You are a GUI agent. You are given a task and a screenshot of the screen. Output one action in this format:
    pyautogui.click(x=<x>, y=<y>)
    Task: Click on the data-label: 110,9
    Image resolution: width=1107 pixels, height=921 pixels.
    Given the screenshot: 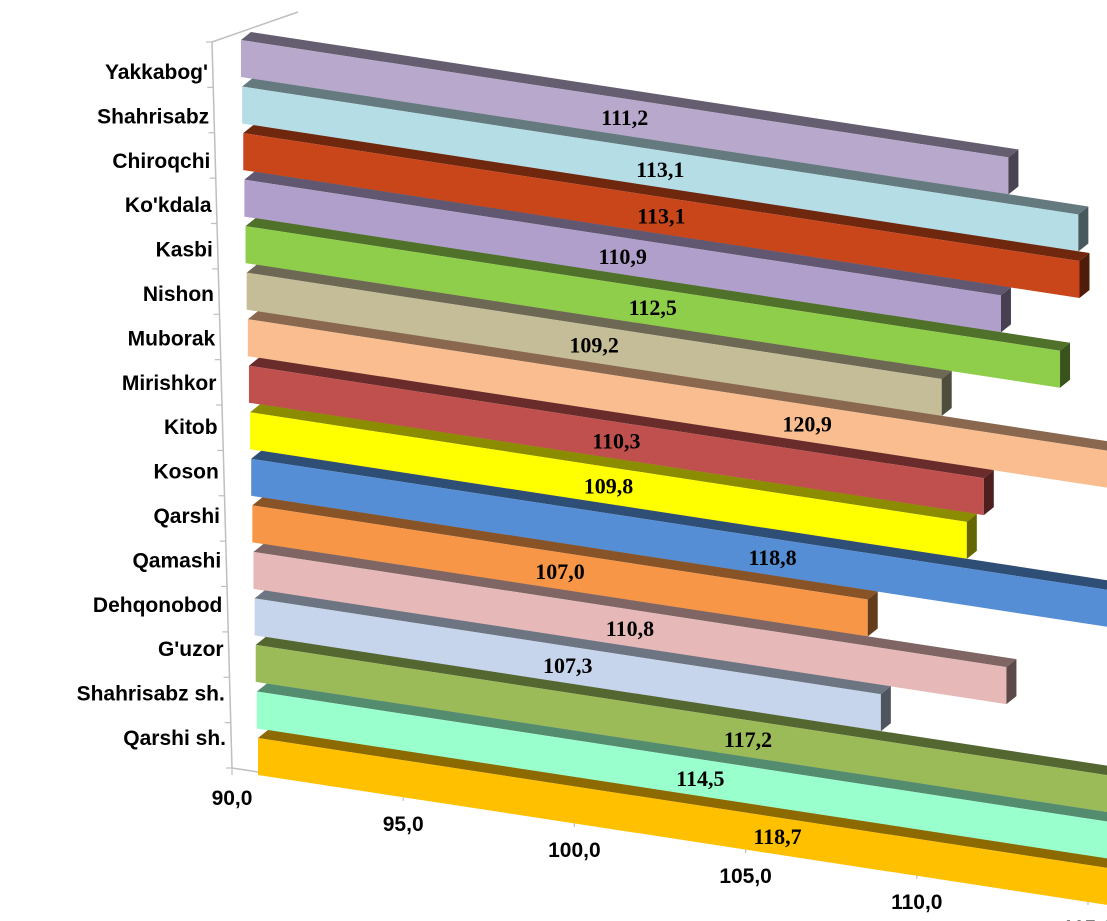 What is the action you would take?
    pyautogui.click(x=623, y=256)
    